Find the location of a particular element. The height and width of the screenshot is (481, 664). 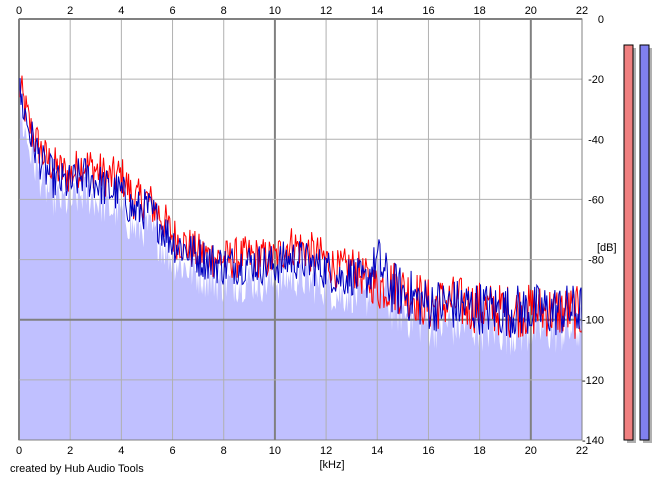

x-tick-label-bottom: 10 is located at coordinates (275, 451).